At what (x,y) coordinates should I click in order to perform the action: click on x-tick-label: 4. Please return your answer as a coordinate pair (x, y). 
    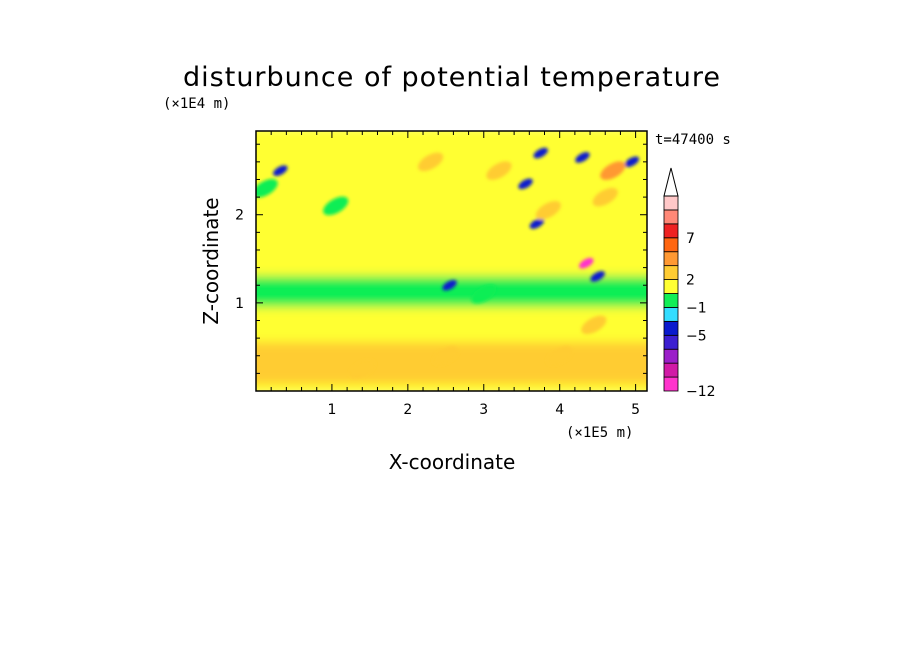
    Looking at the image, I should click on (559, 410).